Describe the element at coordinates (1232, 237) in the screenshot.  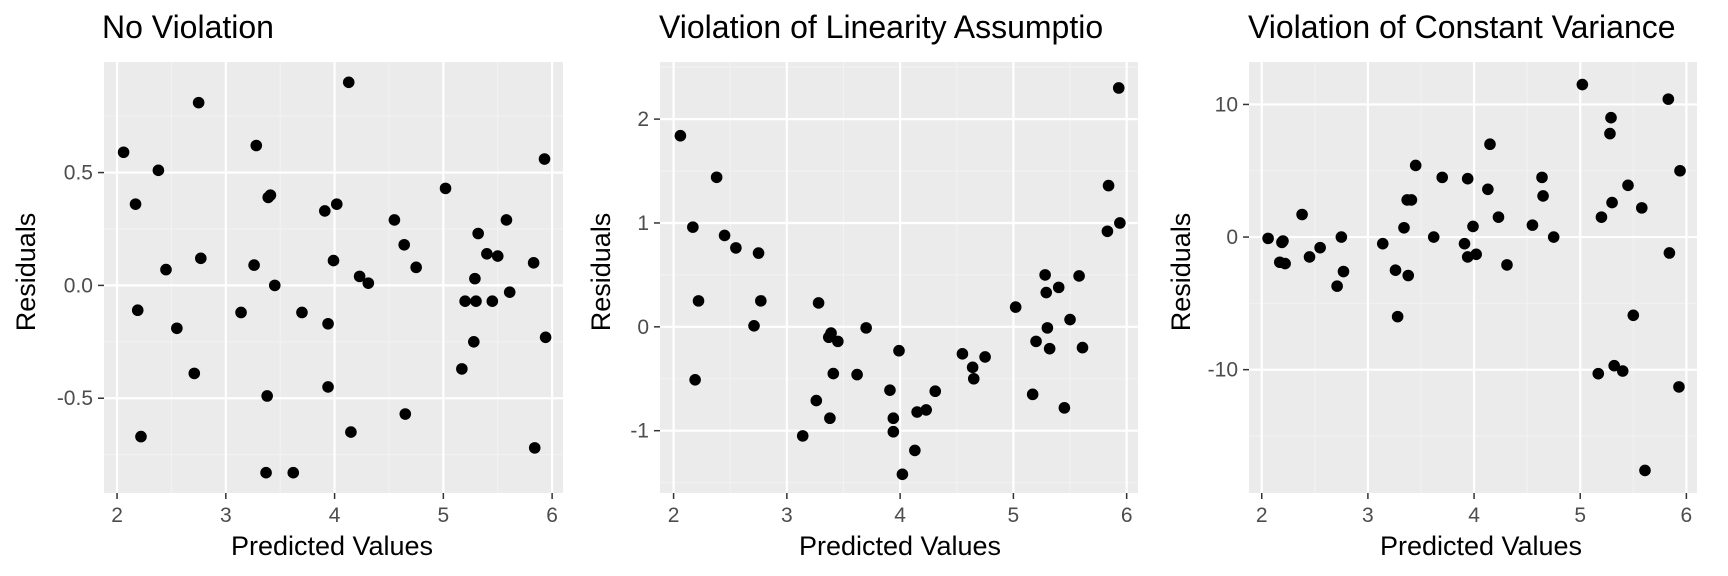
I see `y-tick-label: 0` at that location.